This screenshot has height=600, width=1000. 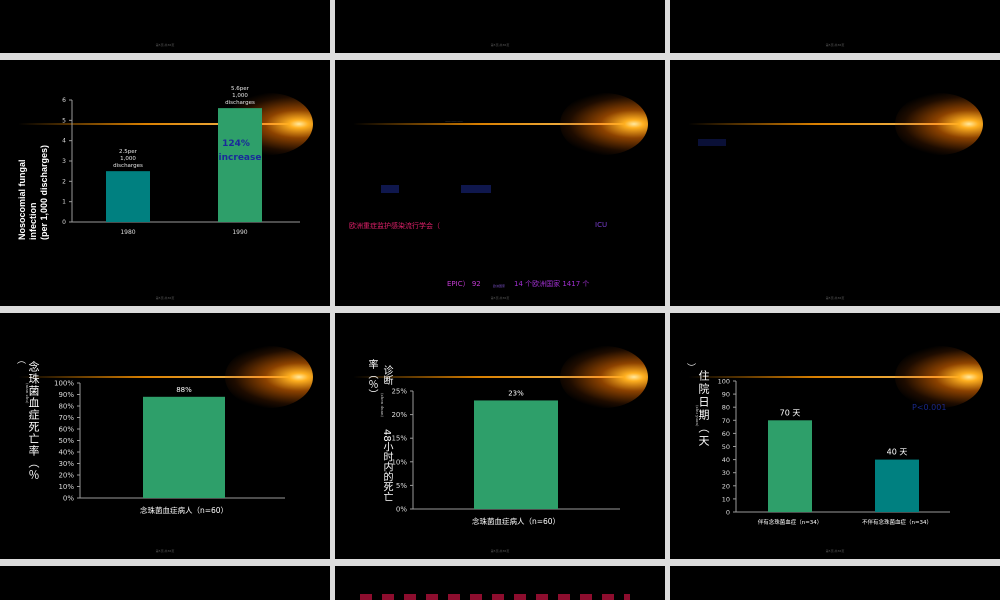 I want to click on y-axis-pinyin: (zhen duan), so click(x=382, y=405).